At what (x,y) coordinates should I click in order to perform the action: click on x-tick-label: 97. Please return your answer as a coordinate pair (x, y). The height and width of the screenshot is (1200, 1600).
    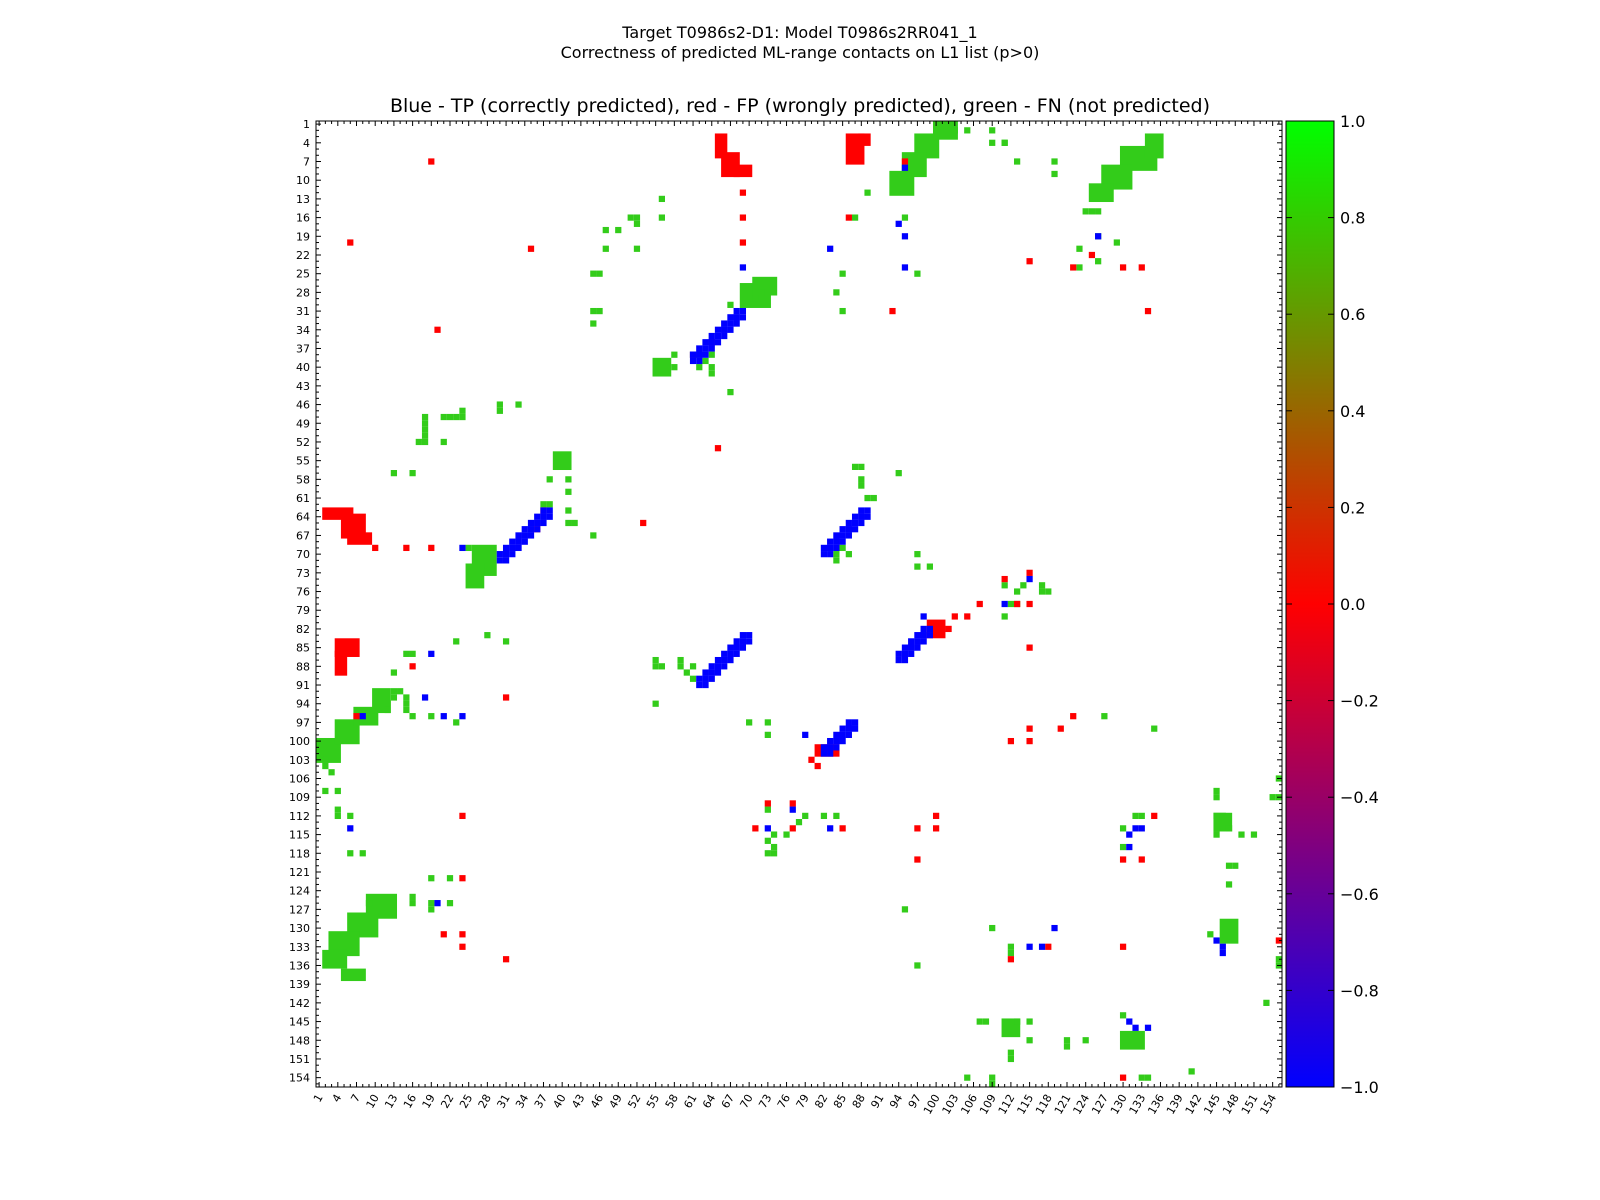
    Looking at the image, I should click on (915, 1101).